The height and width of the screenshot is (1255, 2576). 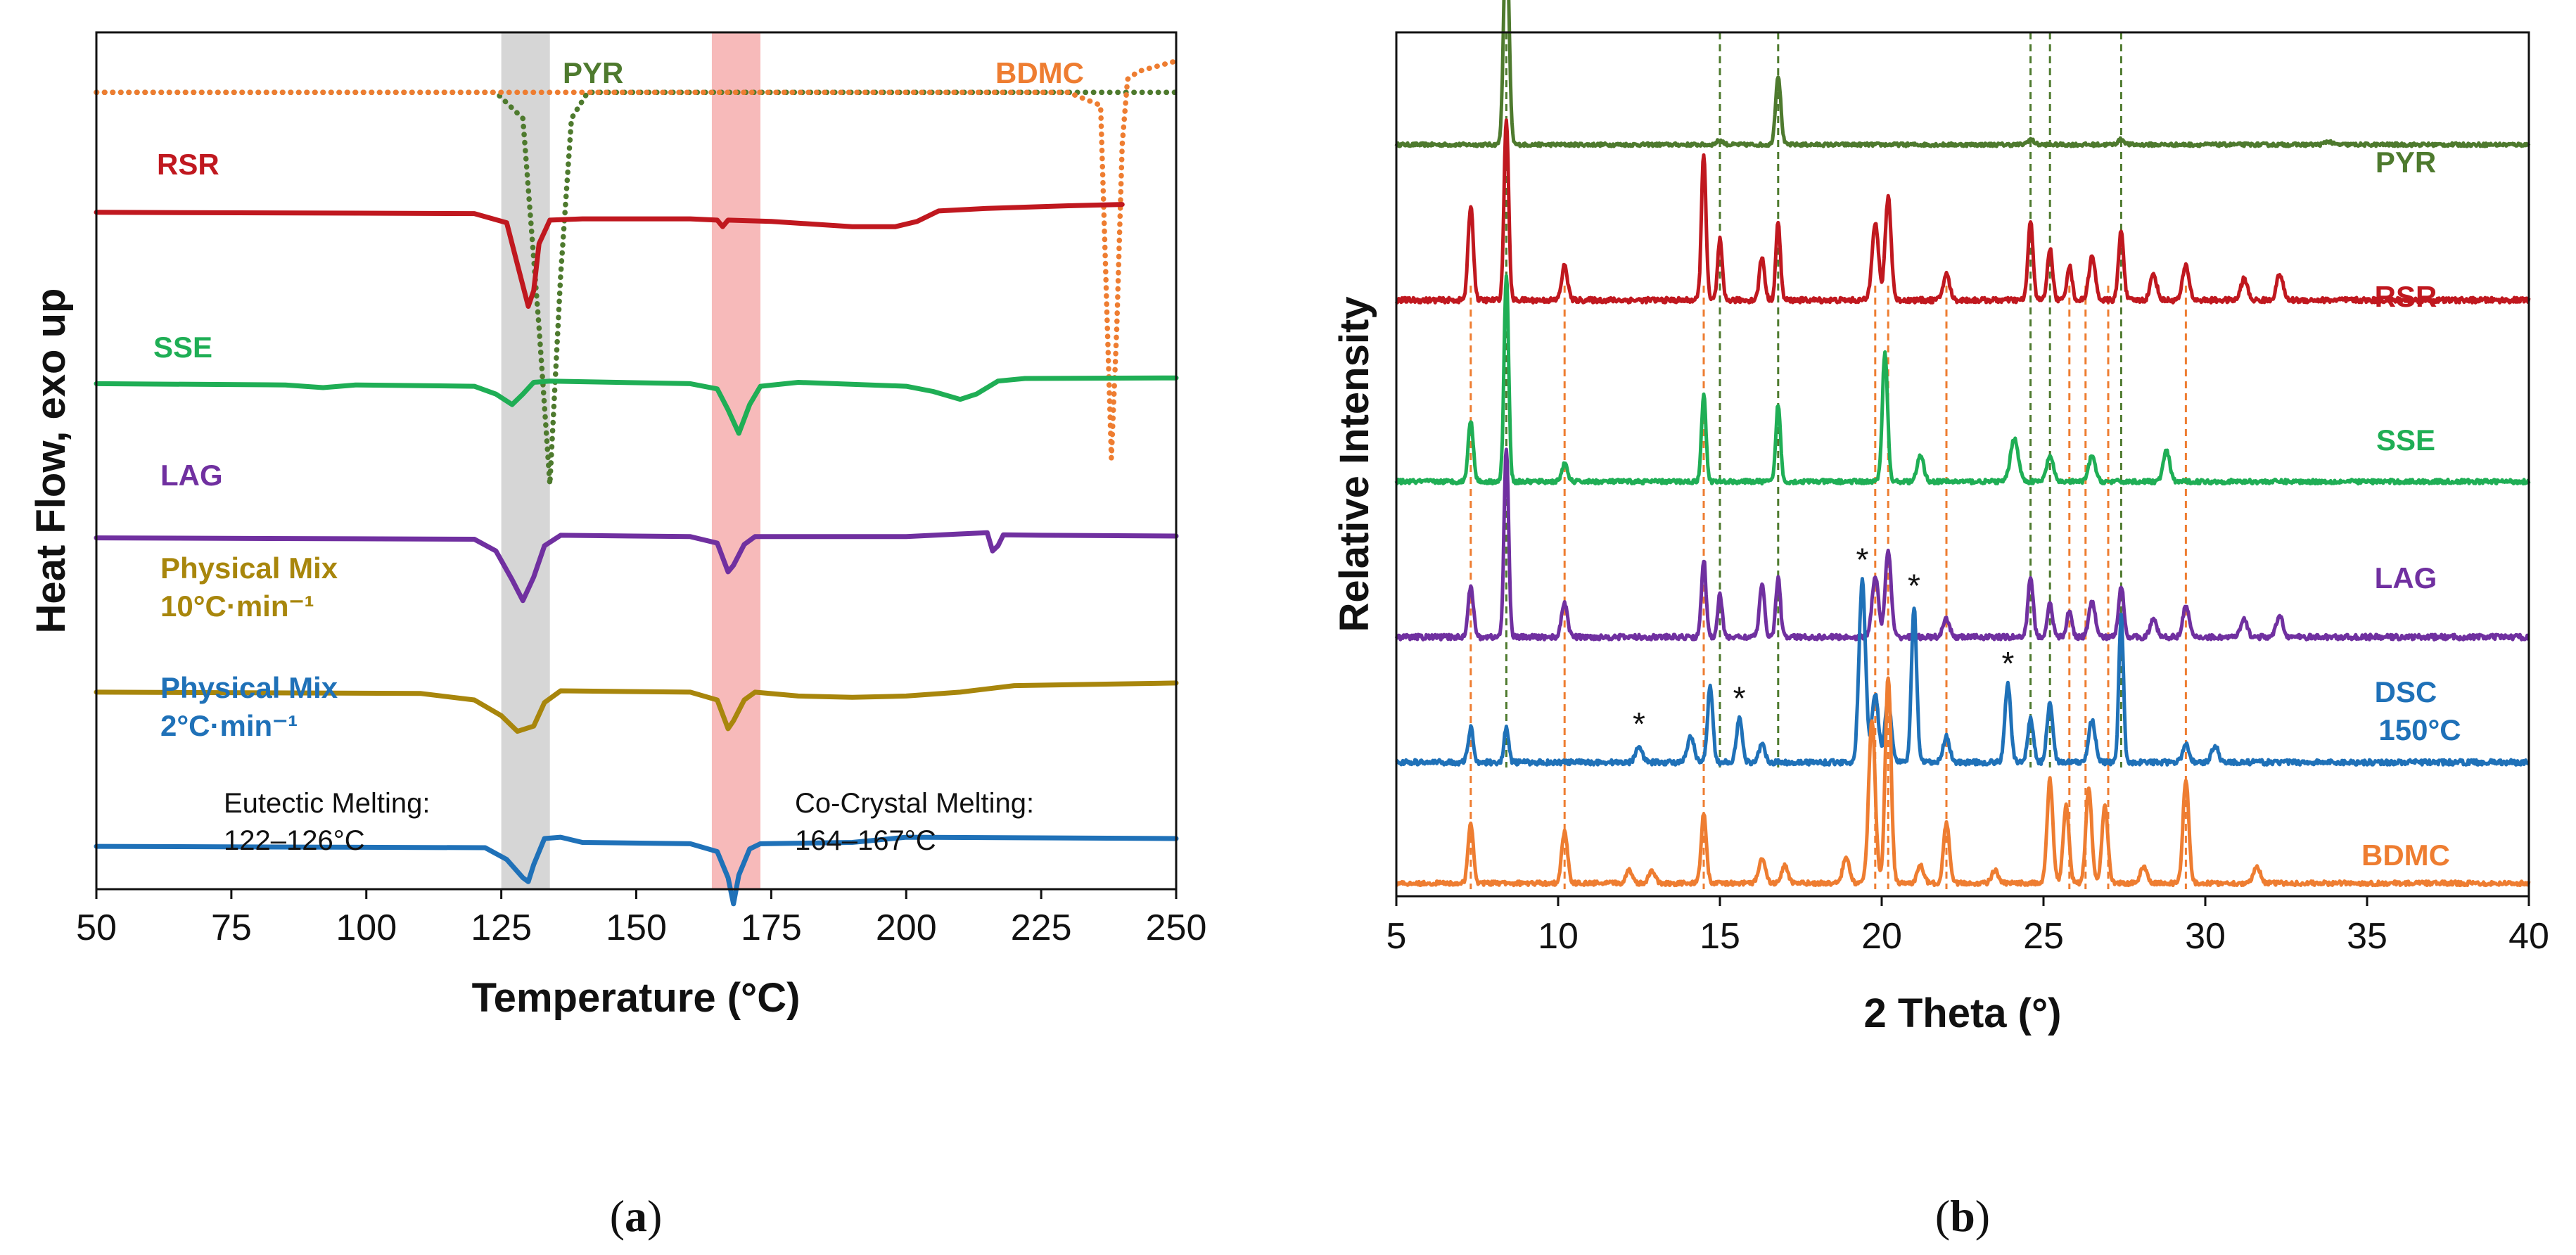 What do you see at coordinates (191, 475) in the screenshot?
I see `lag-label-a: LAG` at bounding box center [191, 475].